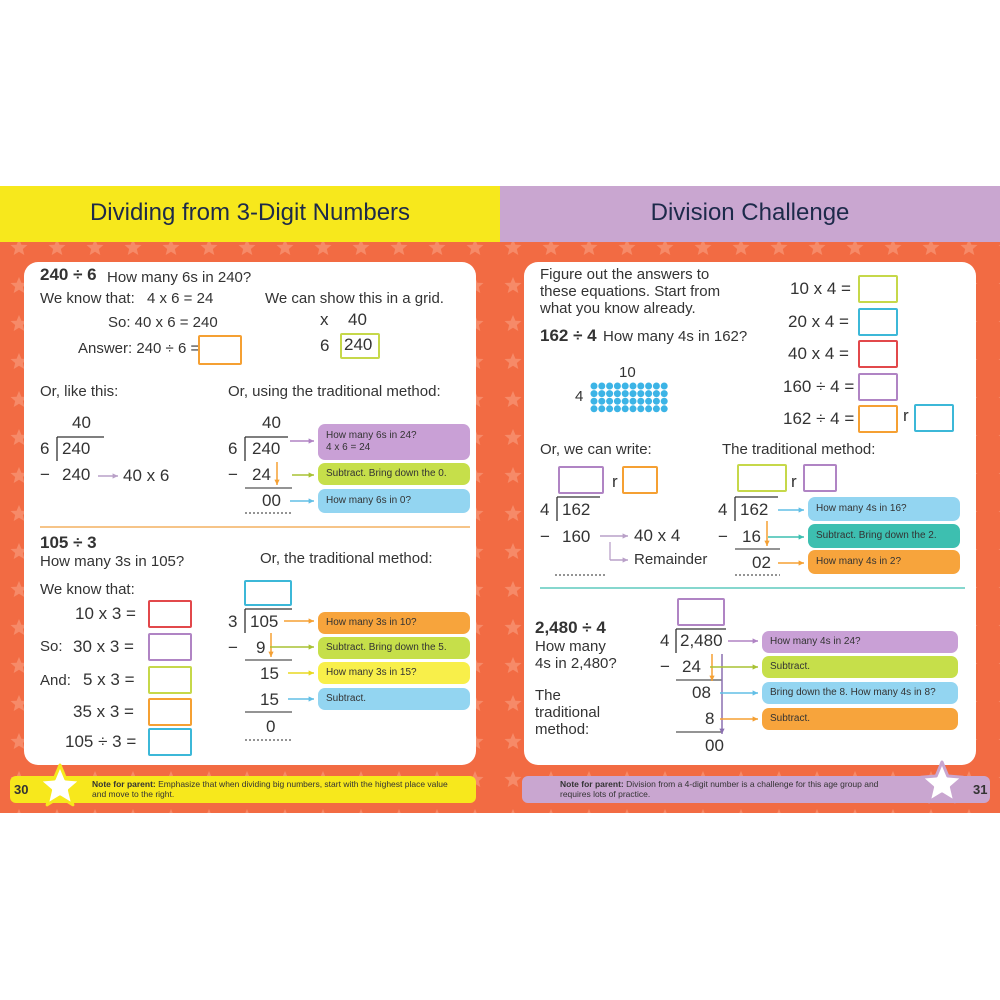  What do you see at coordinates (884, 509) in the screenshot?
I see `callout: How many 4s in 16?` at bounding box center [884, 509].